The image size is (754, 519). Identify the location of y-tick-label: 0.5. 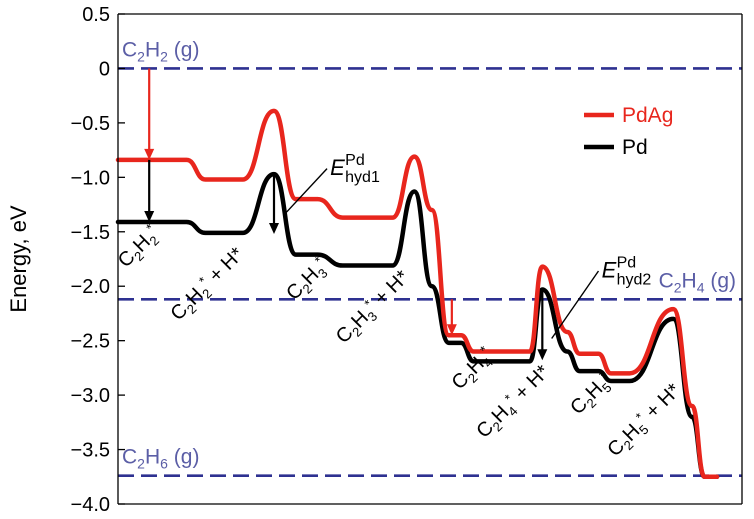
(96, 15).